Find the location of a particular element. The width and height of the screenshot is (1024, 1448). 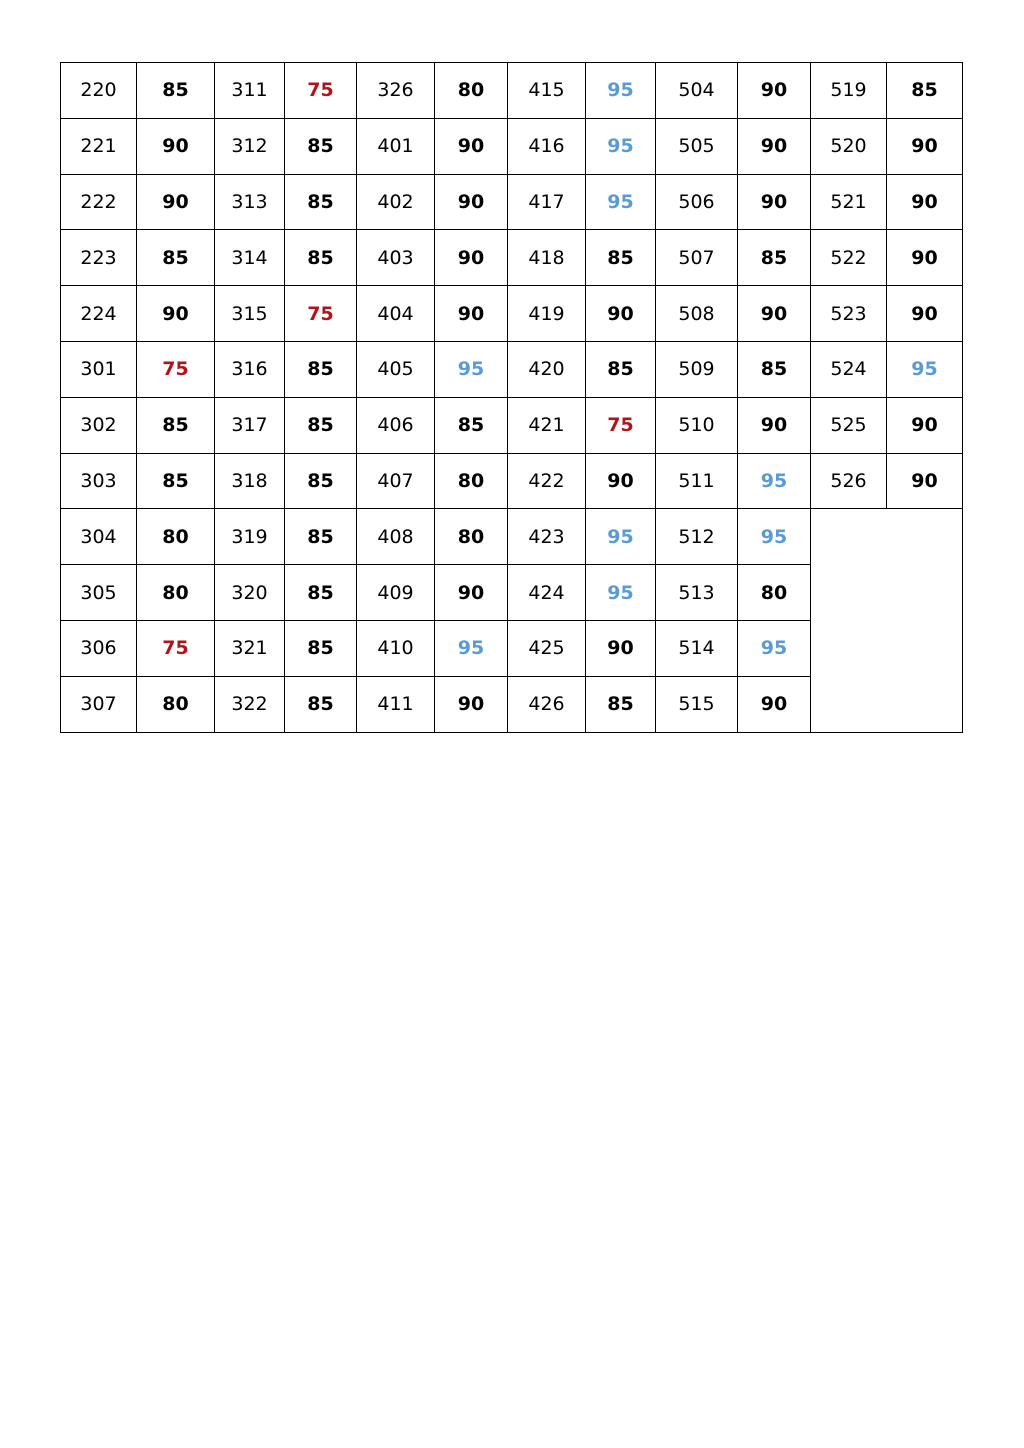

room-number-cell: 326 is located at coordinates (395, 90).